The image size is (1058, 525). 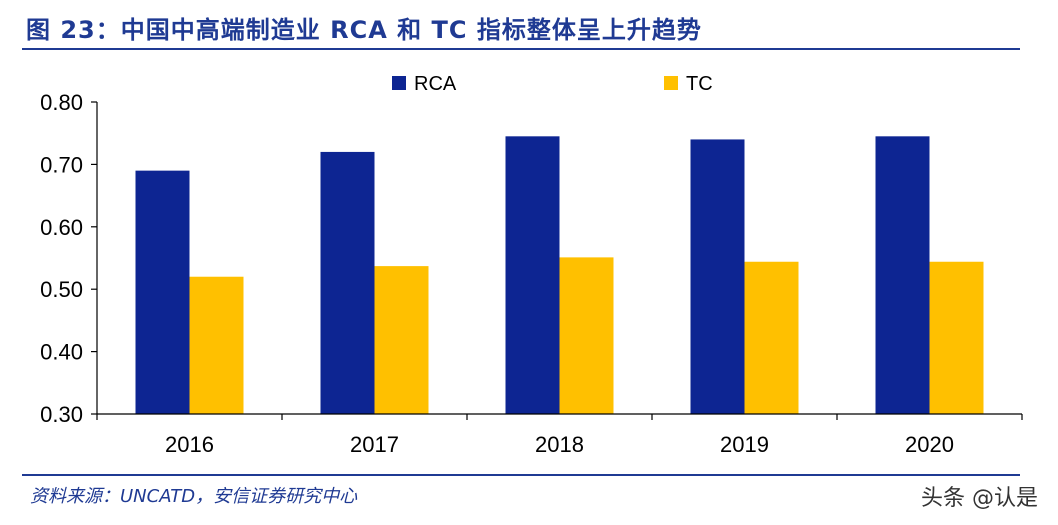 What do you see at coordinates (532, 275) in the screenshot?
I see `bar-rca-2018` at bounding box center [532, 275].